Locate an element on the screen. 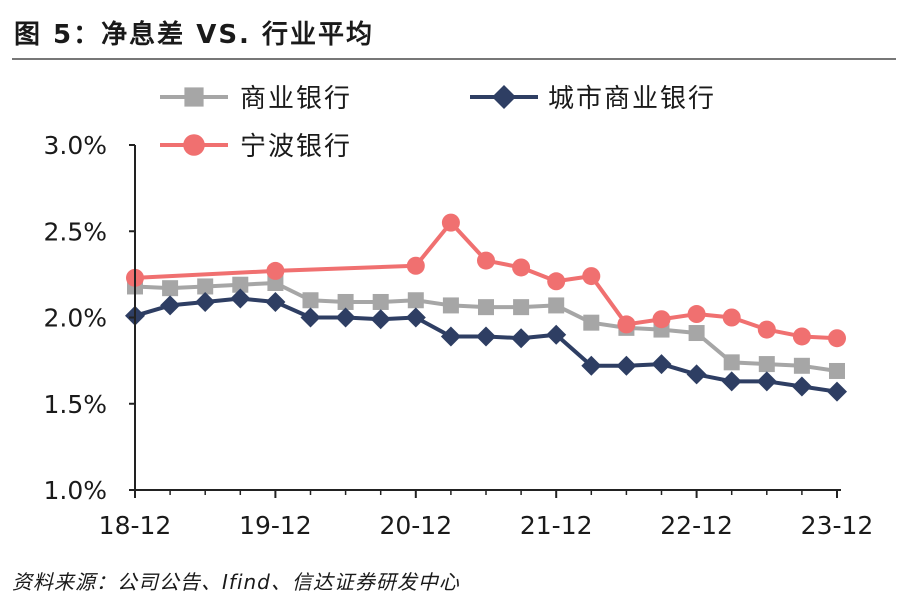  legend-item: 城市商业银行 is located at coordinates (593, 99).